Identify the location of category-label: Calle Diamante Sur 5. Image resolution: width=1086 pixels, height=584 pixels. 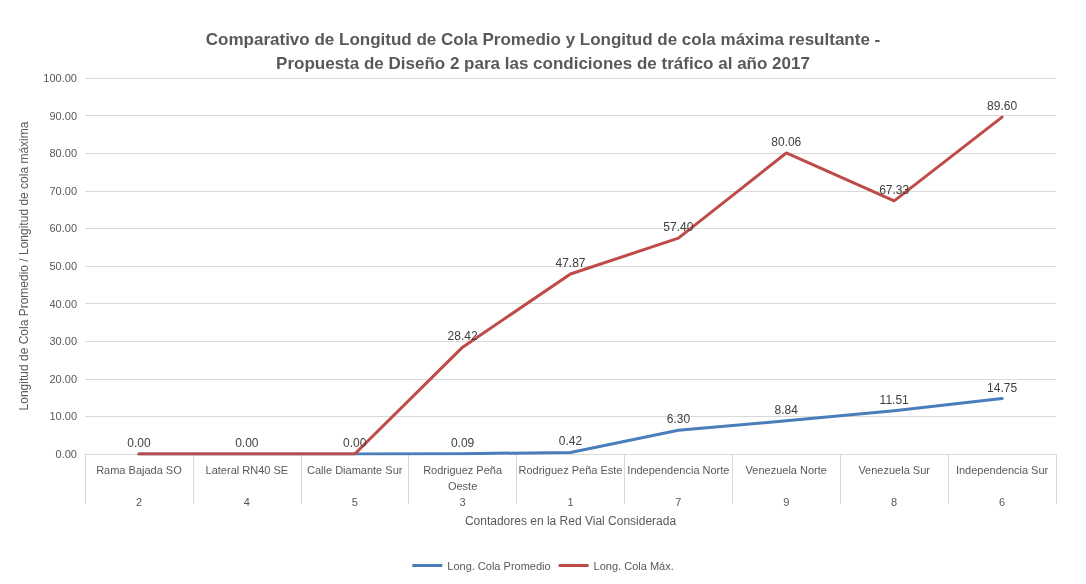
(355, 486).